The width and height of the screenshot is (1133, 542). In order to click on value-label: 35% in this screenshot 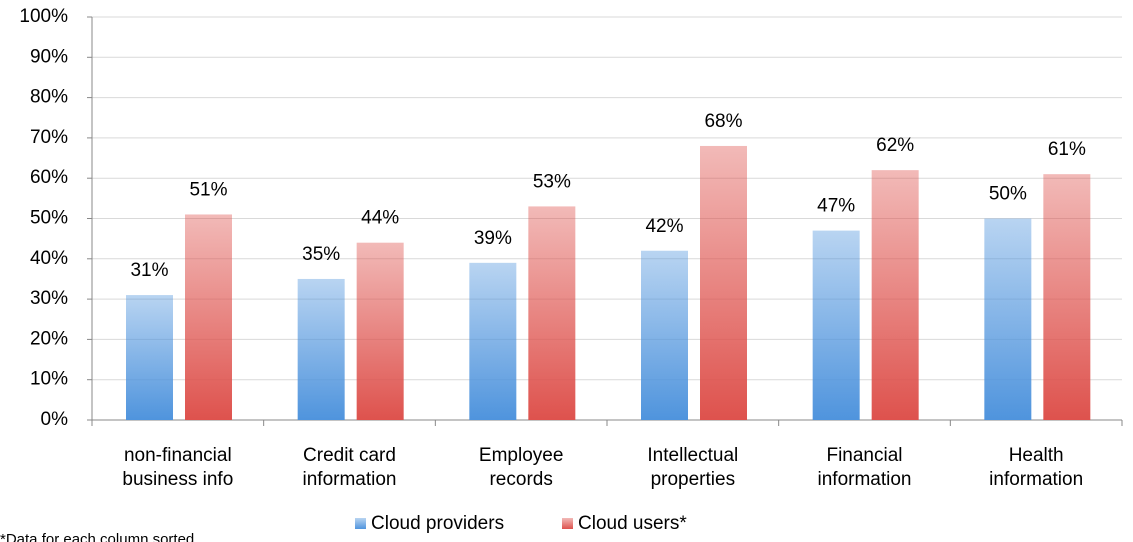, I will do `click(321, 254)`.